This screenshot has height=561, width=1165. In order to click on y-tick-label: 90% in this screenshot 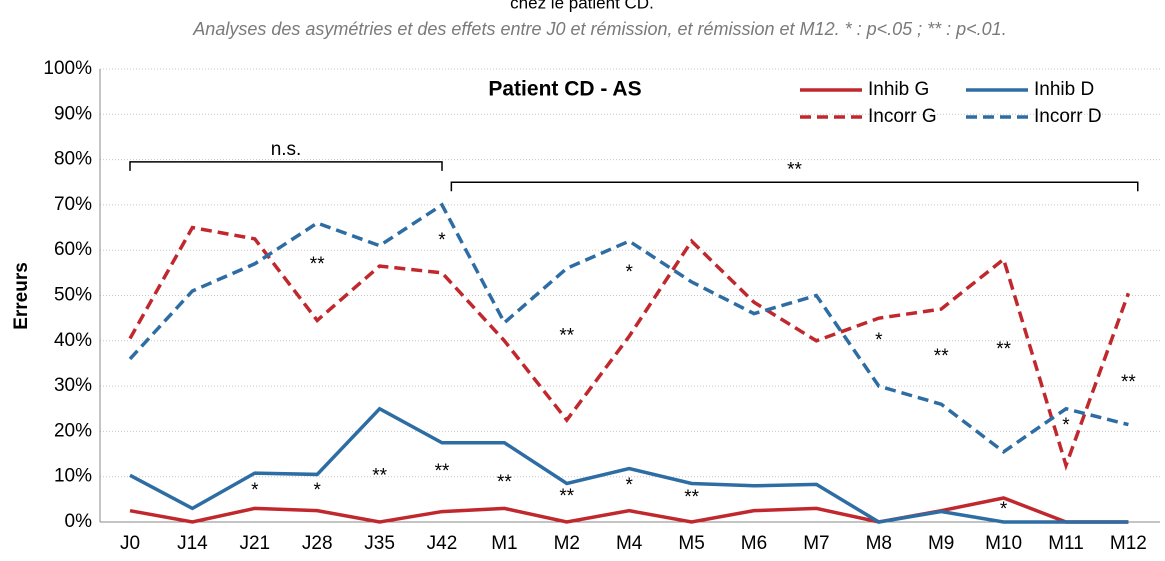, I will do `click(73, 113)`.